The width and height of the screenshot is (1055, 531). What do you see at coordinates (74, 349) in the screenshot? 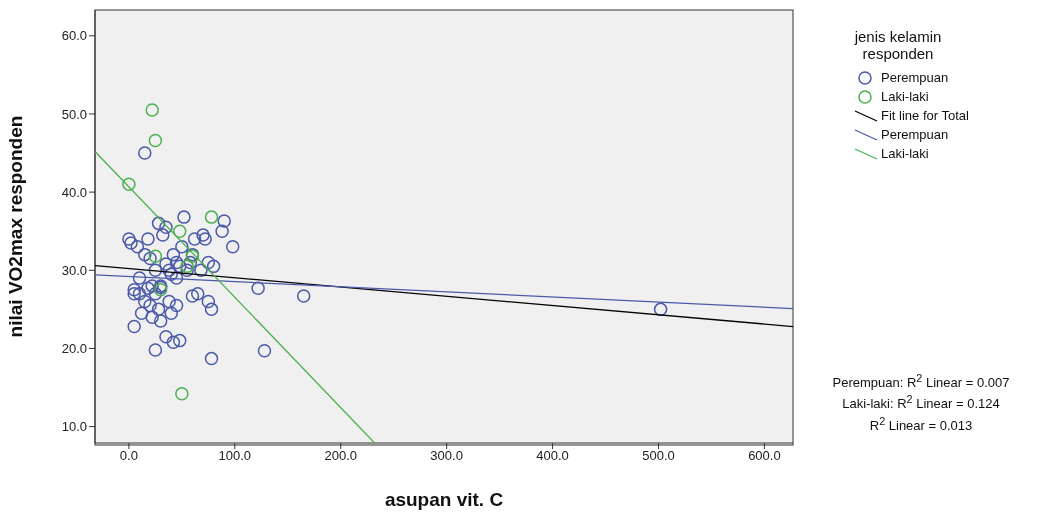
I see `y-tick-label: 20.0` at bounding box center [74, 349].